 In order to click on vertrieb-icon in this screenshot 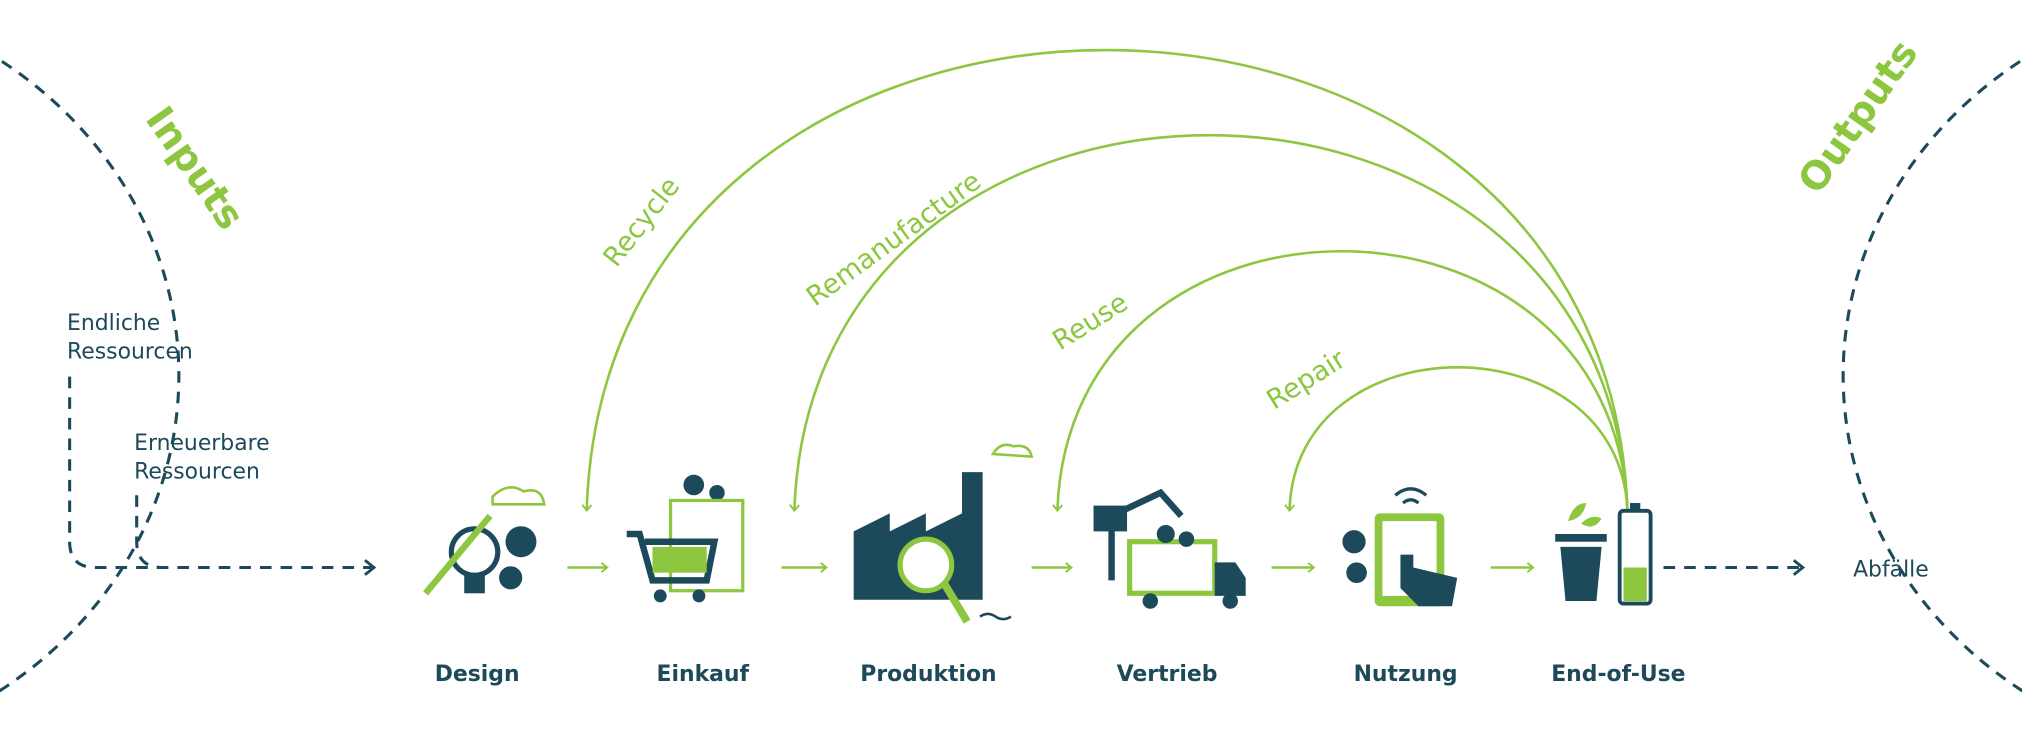, I will do `click(1169, 548)`.